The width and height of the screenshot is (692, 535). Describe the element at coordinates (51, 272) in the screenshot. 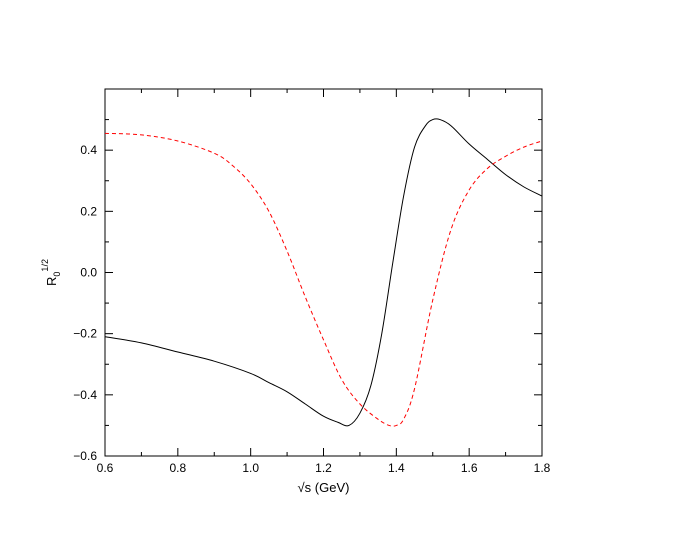

I see `y-axis-label: R01/2` at that location.